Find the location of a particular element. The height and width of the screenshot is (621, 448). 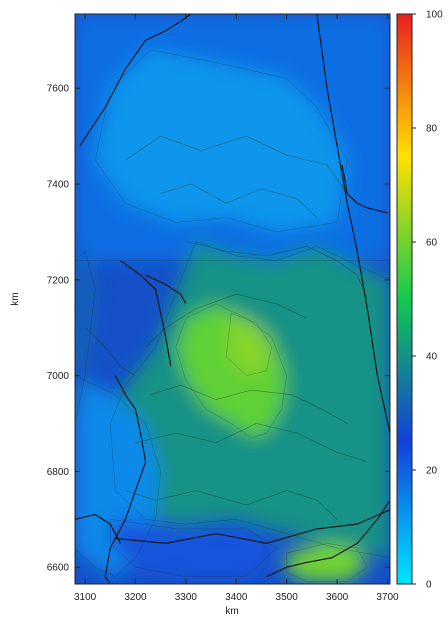

colorbar-tick-label-60: 60 is located at coordinates (432, 243).